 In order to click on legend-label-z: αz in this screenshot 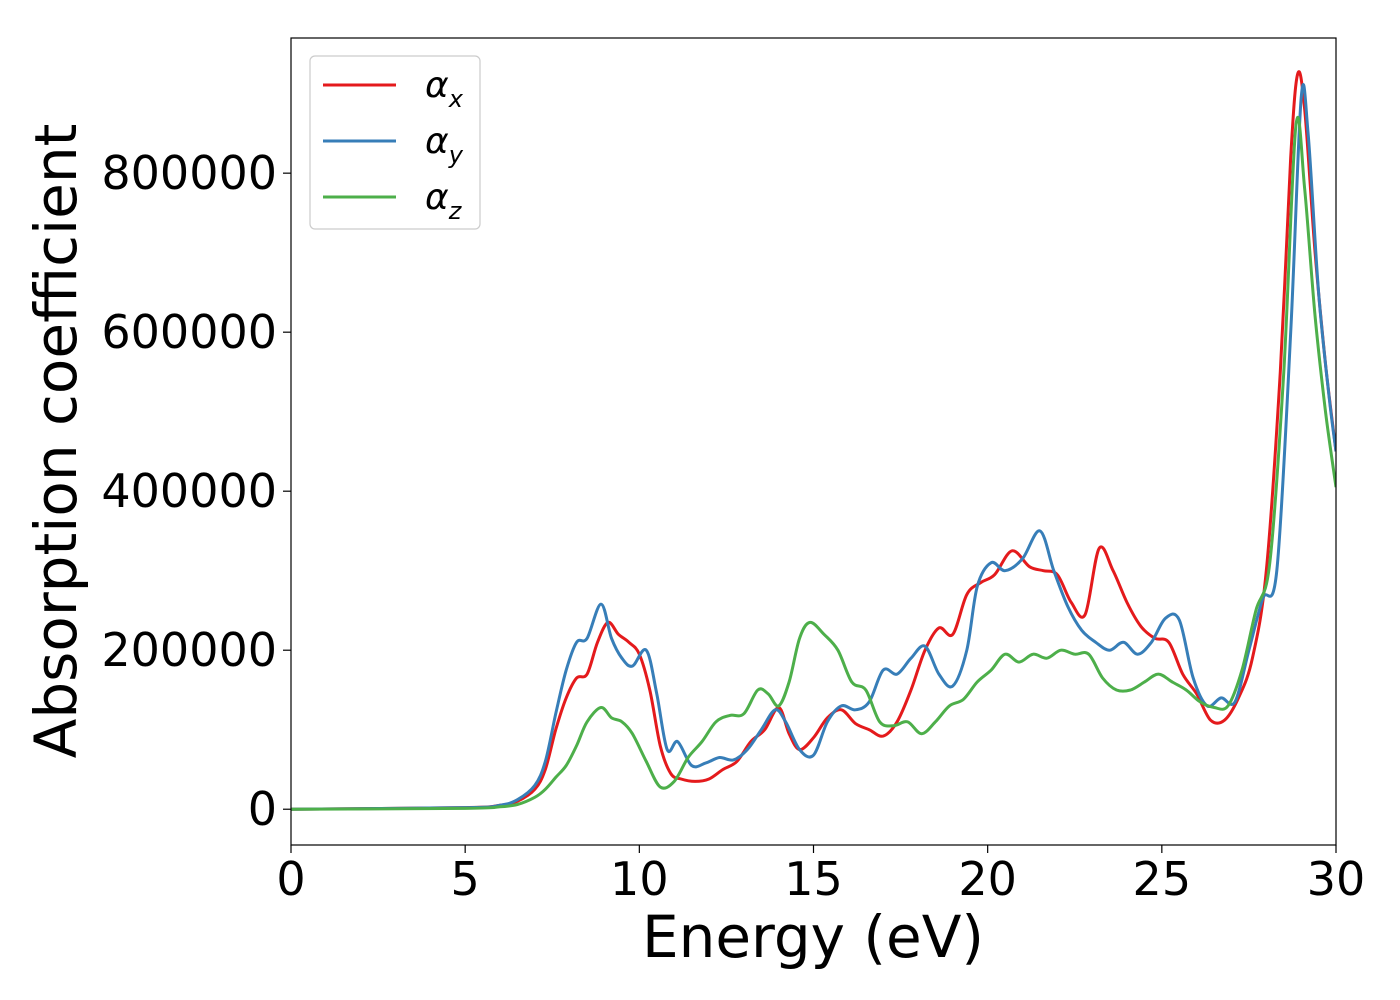, I will do `click(444, 201)`.